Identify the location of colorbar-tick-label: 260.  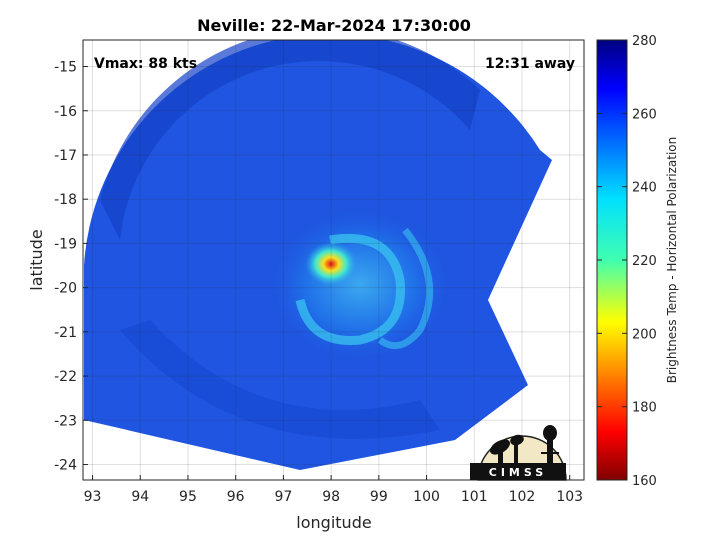
(644, 114).